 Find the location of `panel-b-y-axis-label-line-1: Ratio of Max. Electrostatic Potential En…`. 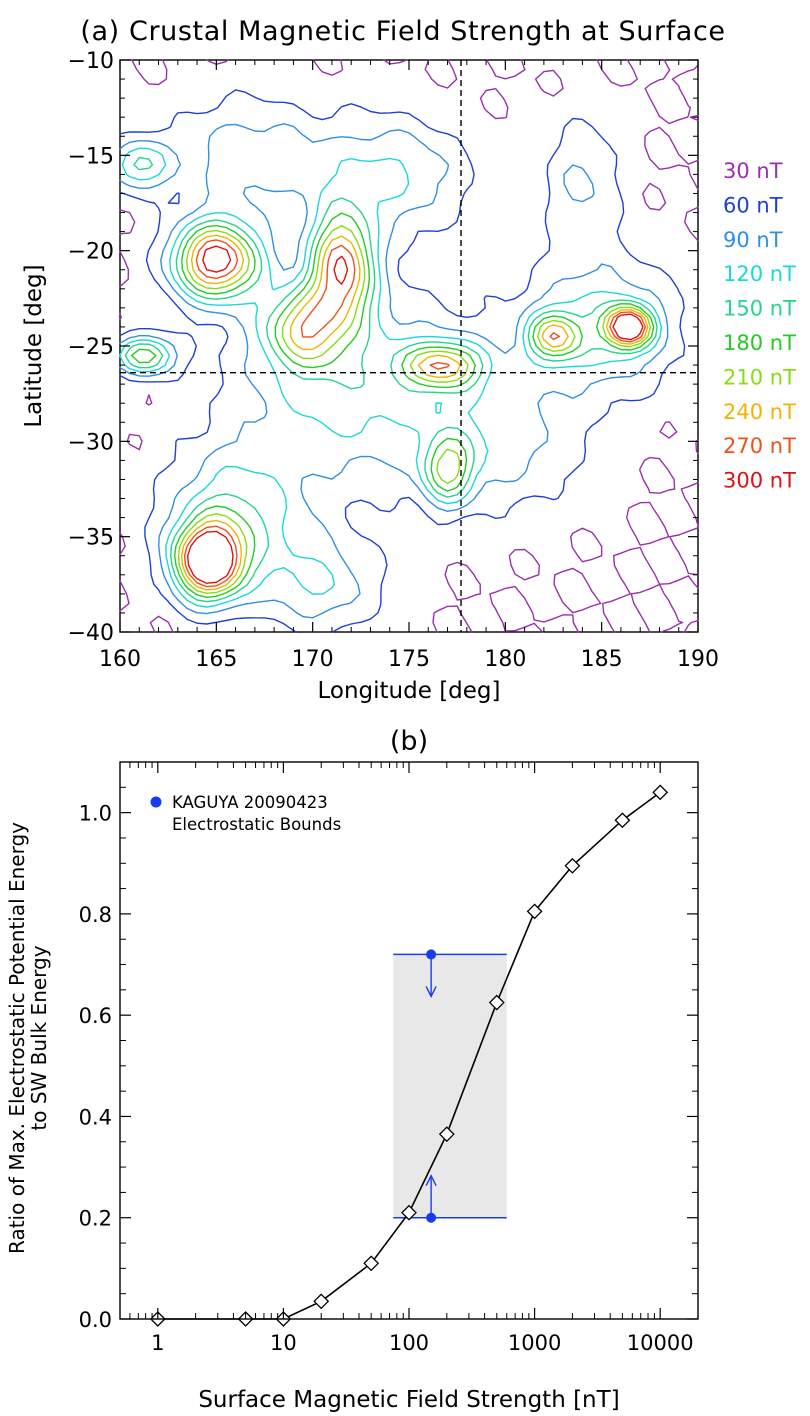

panel-b-y-axis-label-line-1: Ratio of Max. Electrostatic Potential En… is located at coordinates (17, 1038).